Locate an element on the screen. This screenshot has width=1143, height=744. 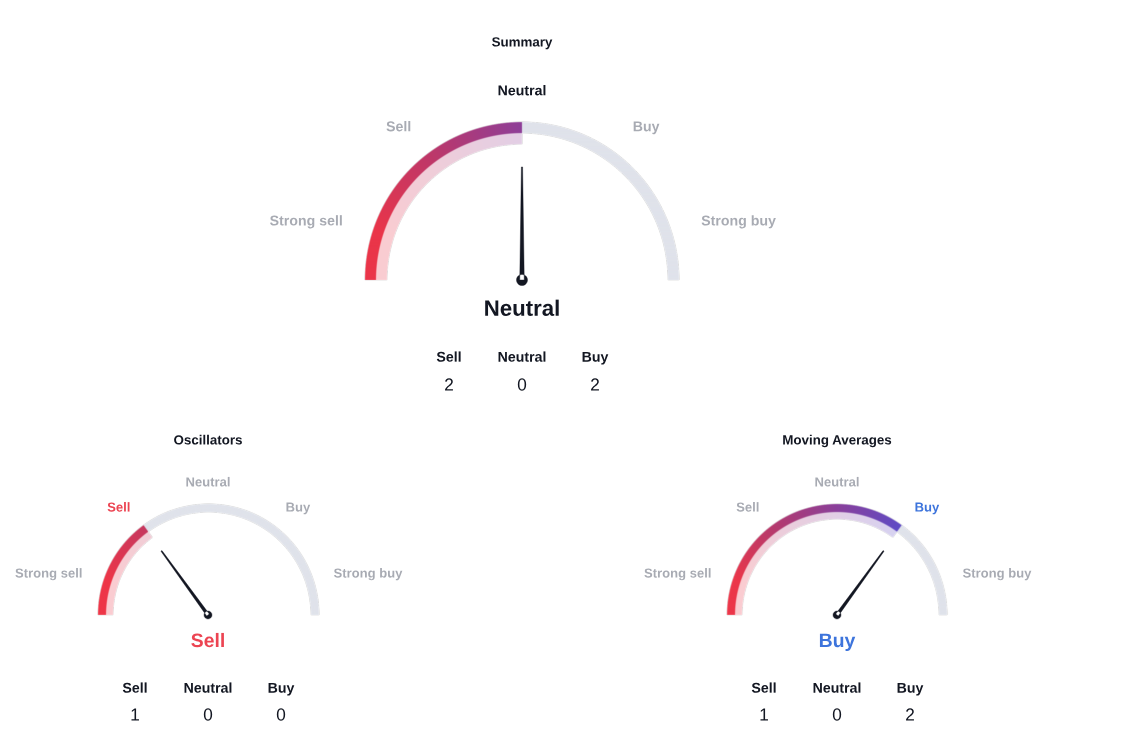
text: Oscillators is located at coordinates (208, 439).